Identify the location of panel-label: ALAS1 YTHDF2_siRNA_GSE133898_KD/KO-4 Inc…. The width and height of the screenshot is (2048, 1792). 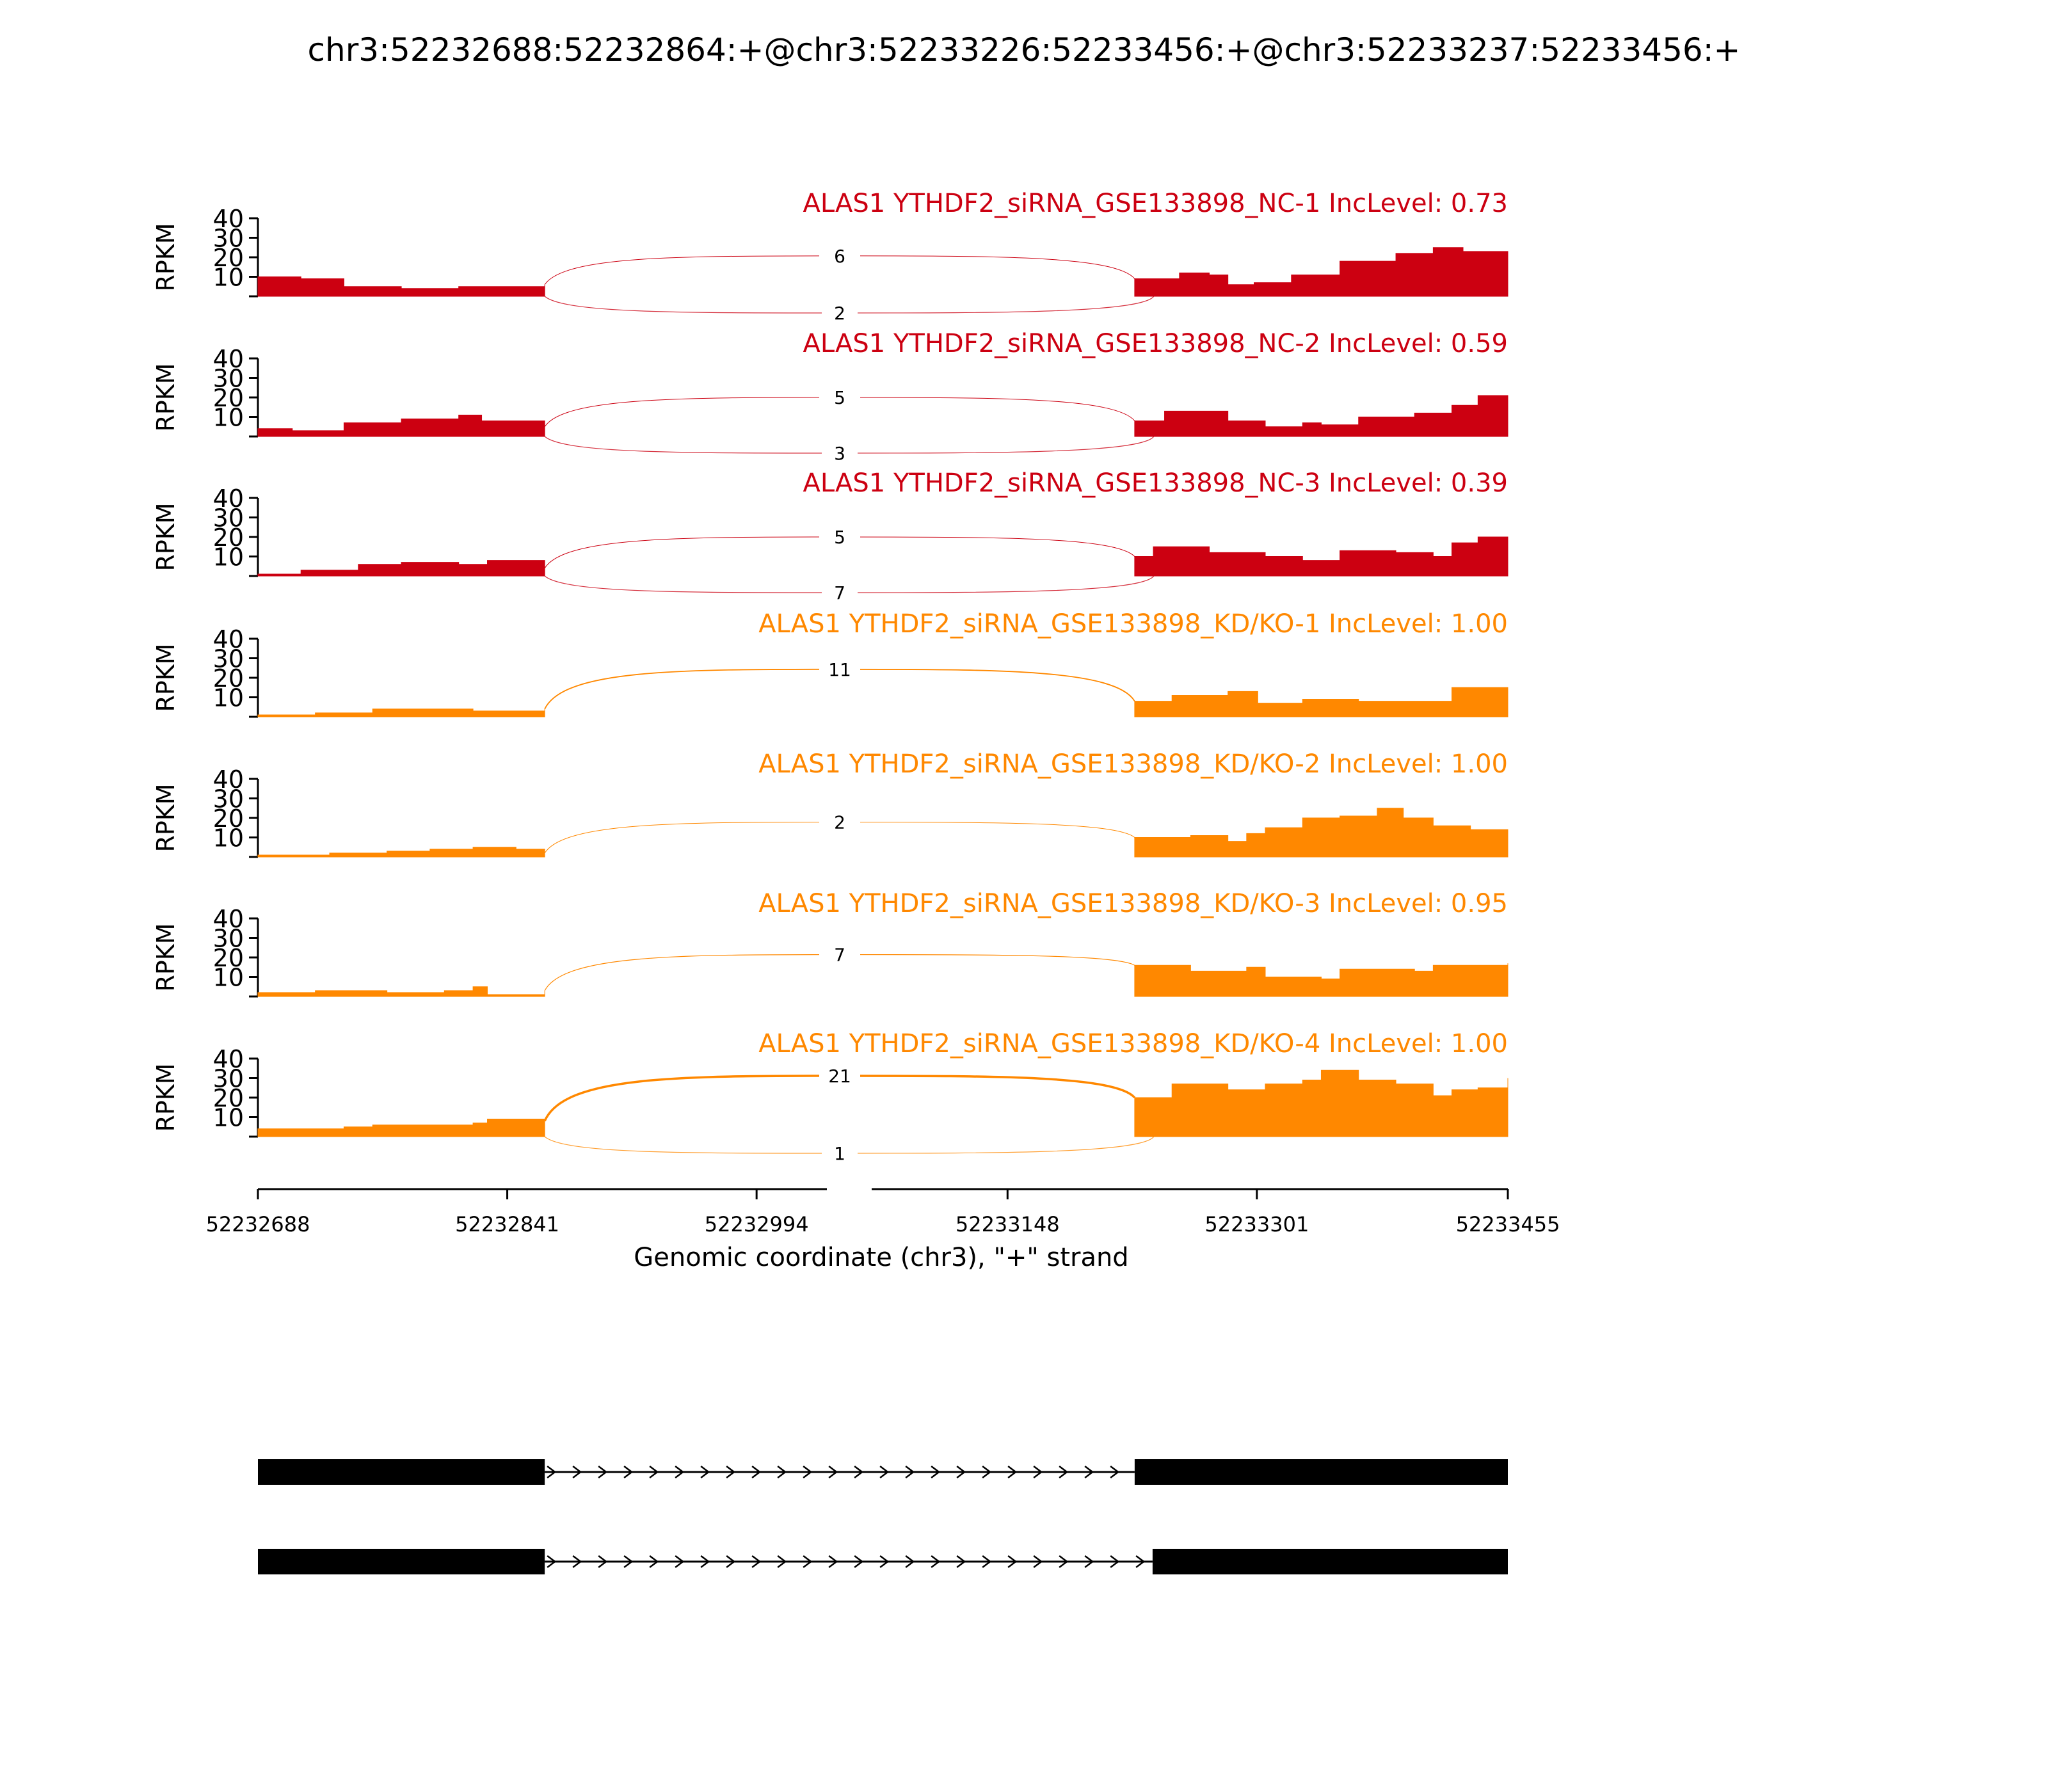
(1133, 1044).